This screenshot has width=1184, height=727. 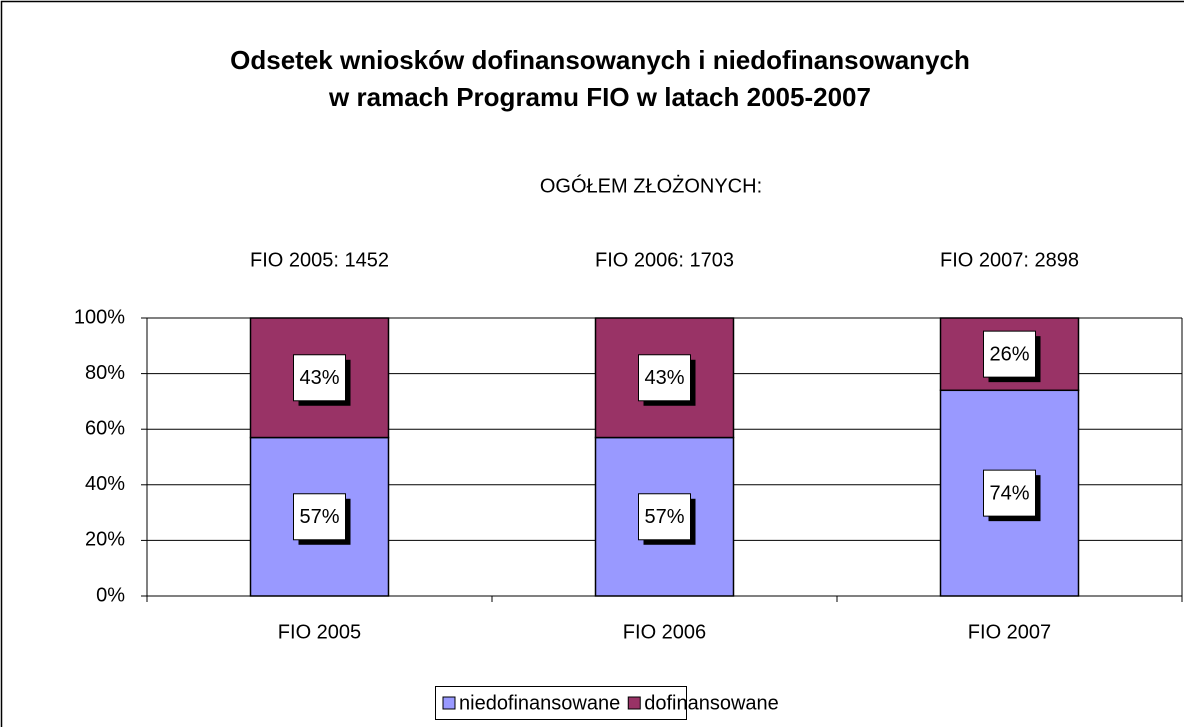 What do you see at coordinates (539, 703) in the screenshot?
I see `legend-label: niedofinansowane` at bounding box center [539, 703].